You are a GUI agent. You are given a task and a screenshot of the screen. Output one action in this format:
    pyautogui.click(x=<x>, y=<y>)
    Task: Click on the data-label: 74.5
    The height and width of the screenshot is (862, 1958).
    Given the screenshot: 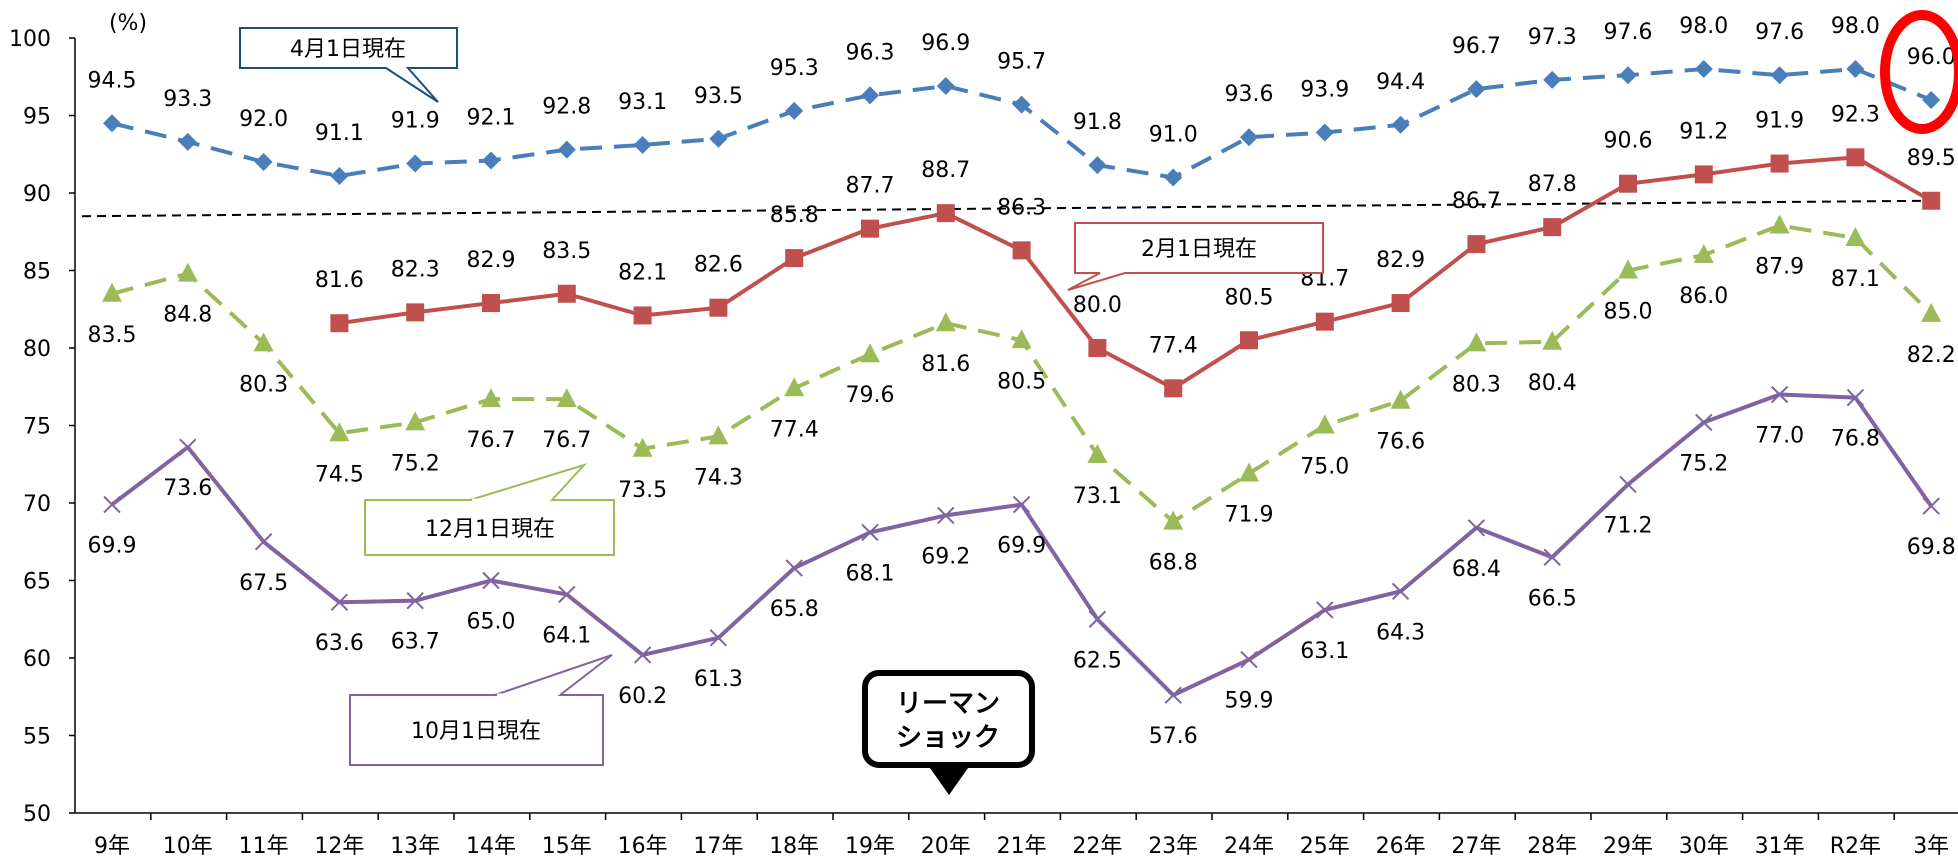 What is the action you would take?
    pyautogui.click(x=339, y=474)
    